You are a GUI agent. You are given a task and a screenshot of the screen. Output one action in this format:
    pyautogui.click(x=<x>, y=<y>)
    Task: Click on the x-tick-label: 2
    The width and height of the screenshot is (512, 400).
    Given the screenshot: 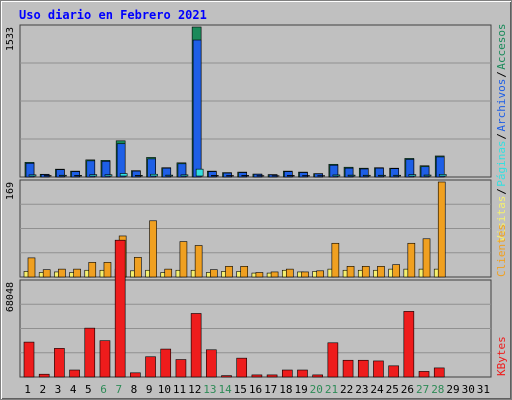 What is the action you would take?
    pyautogui.click(x=42, y=389)
    